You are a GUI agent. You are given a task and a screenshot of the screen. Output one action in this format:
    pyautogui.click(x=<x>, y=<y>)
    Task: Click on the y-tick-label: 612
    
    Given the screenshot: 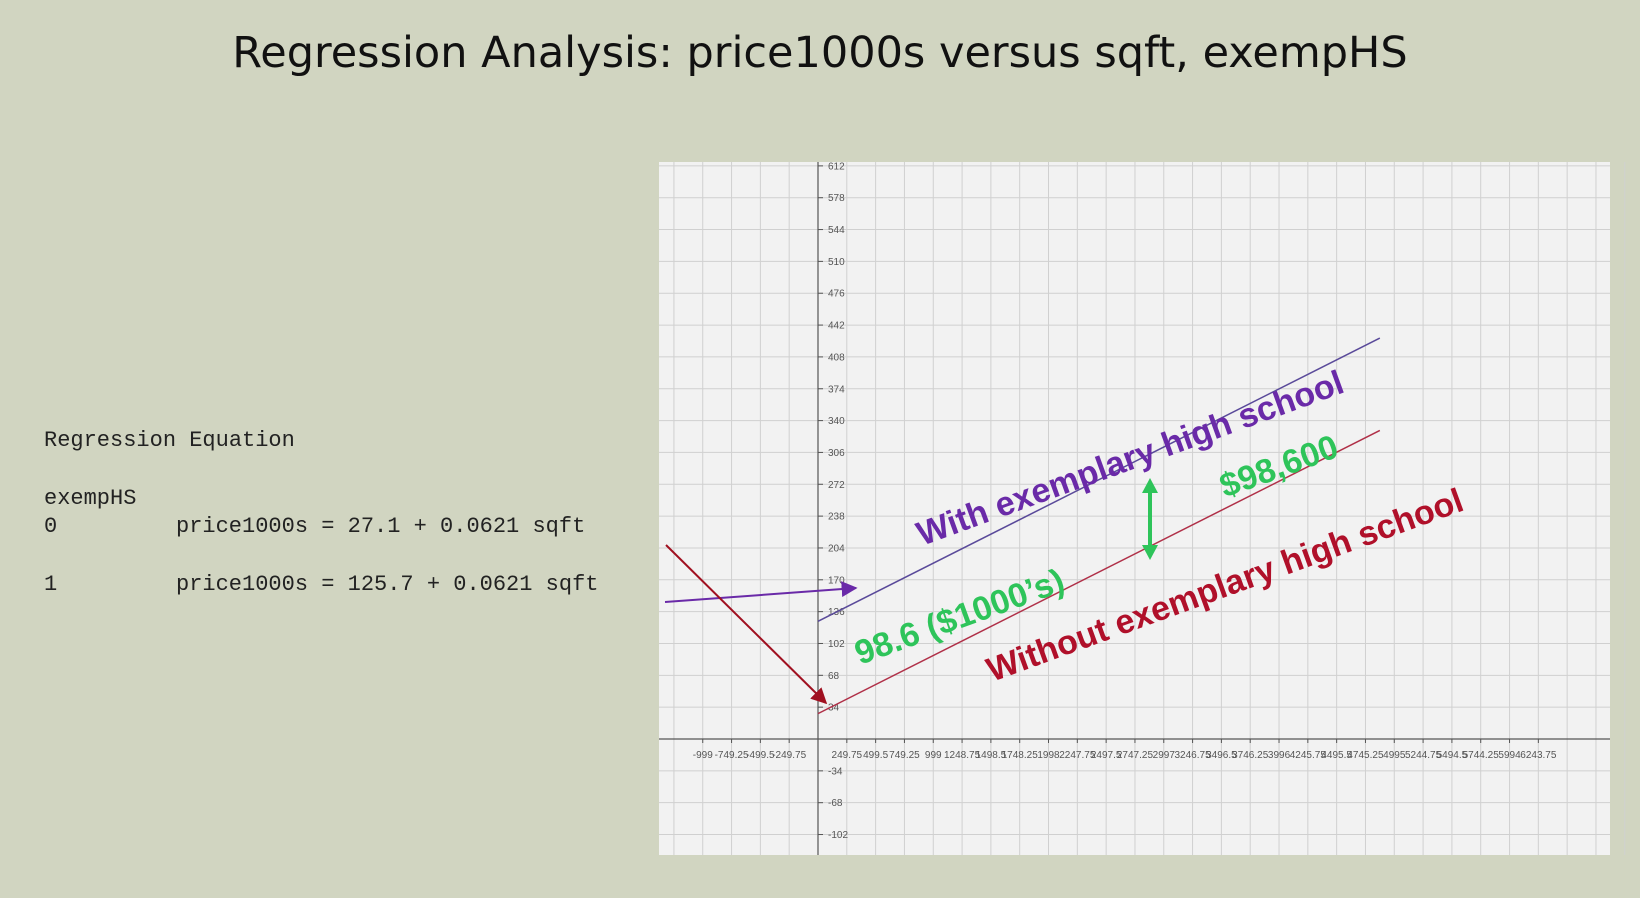 What is the action you would take?
    pyautogui.click(x=836, y=166)
    